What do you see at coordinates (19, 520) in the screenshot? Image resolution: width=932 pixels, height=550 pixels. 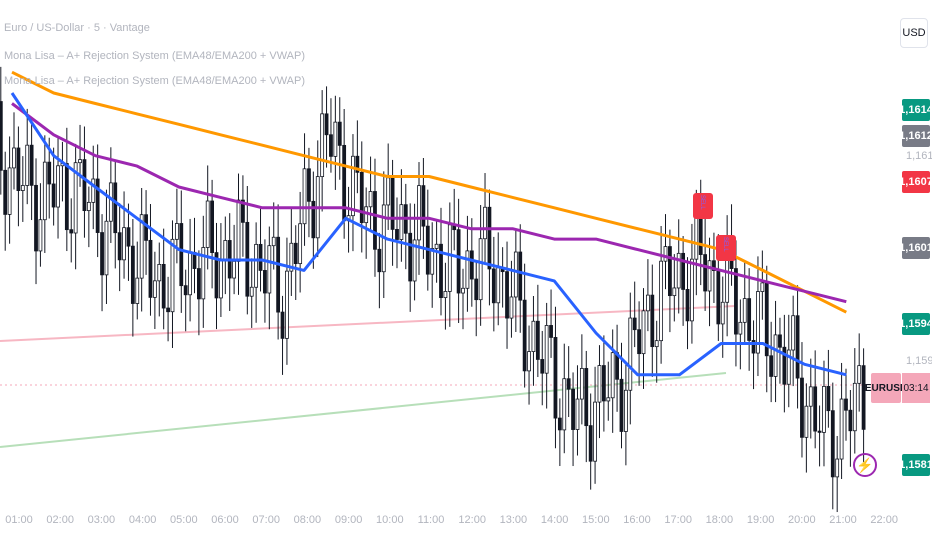 I see `time-tick-label: 01:00` at bounding box center [19, 520].